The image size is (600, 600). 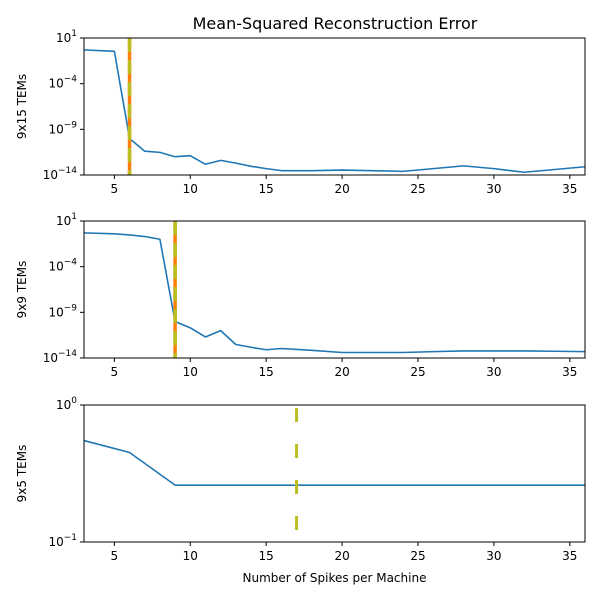 What do you see at coordinates (22, 290) in the screenshot?
I see `y-axis-label: 9x9 TEMs` at bounding box center [22, 290].